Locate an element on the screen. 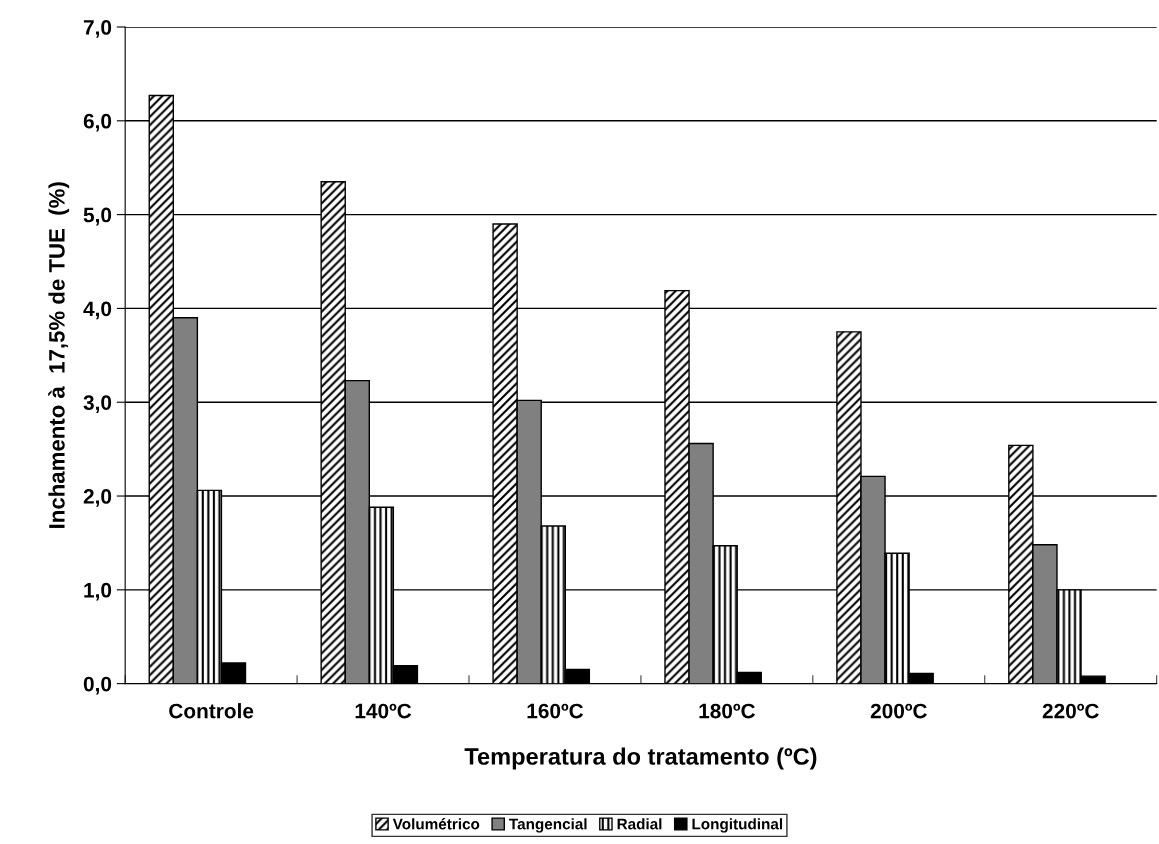 The image size is (1159, 844). x-tick-label: 200ºC is located at coordinates (898, 711).